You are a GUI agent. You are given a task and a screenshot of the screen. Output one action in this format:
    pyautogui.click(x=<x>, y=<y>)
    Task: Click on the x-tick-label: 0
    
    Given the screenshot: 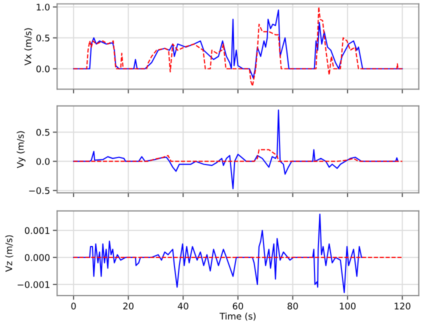 What is the action you would take?
    pyautogui.click(x=73, y=306)
    